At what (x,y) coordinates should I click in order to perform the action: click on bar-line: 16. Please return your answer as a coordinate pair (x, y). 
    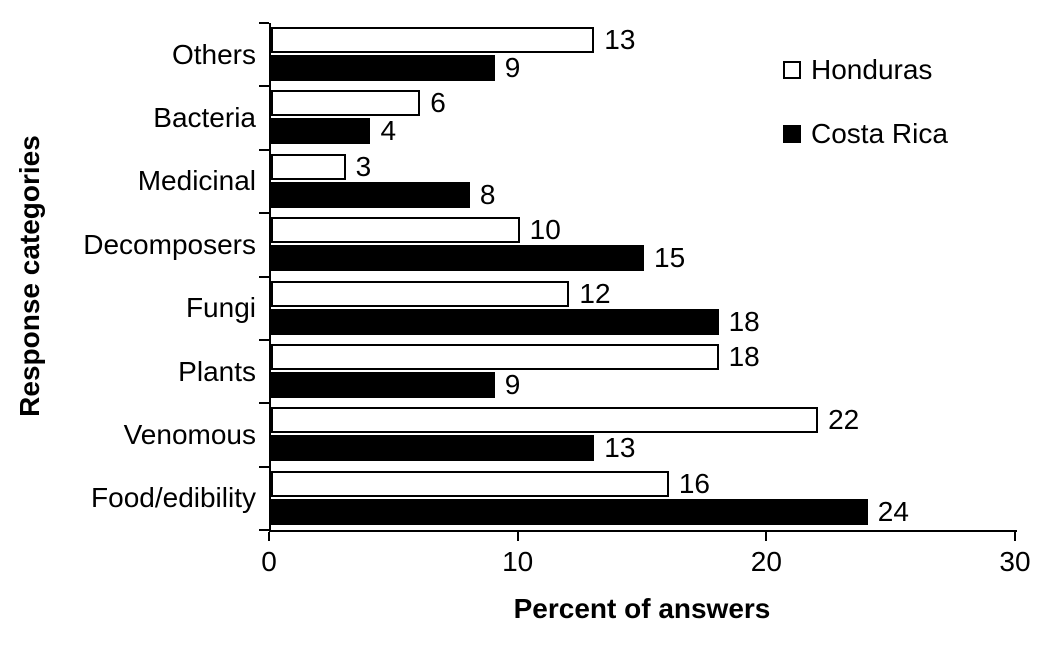
    Looking at the image, I should click on (644, 483).